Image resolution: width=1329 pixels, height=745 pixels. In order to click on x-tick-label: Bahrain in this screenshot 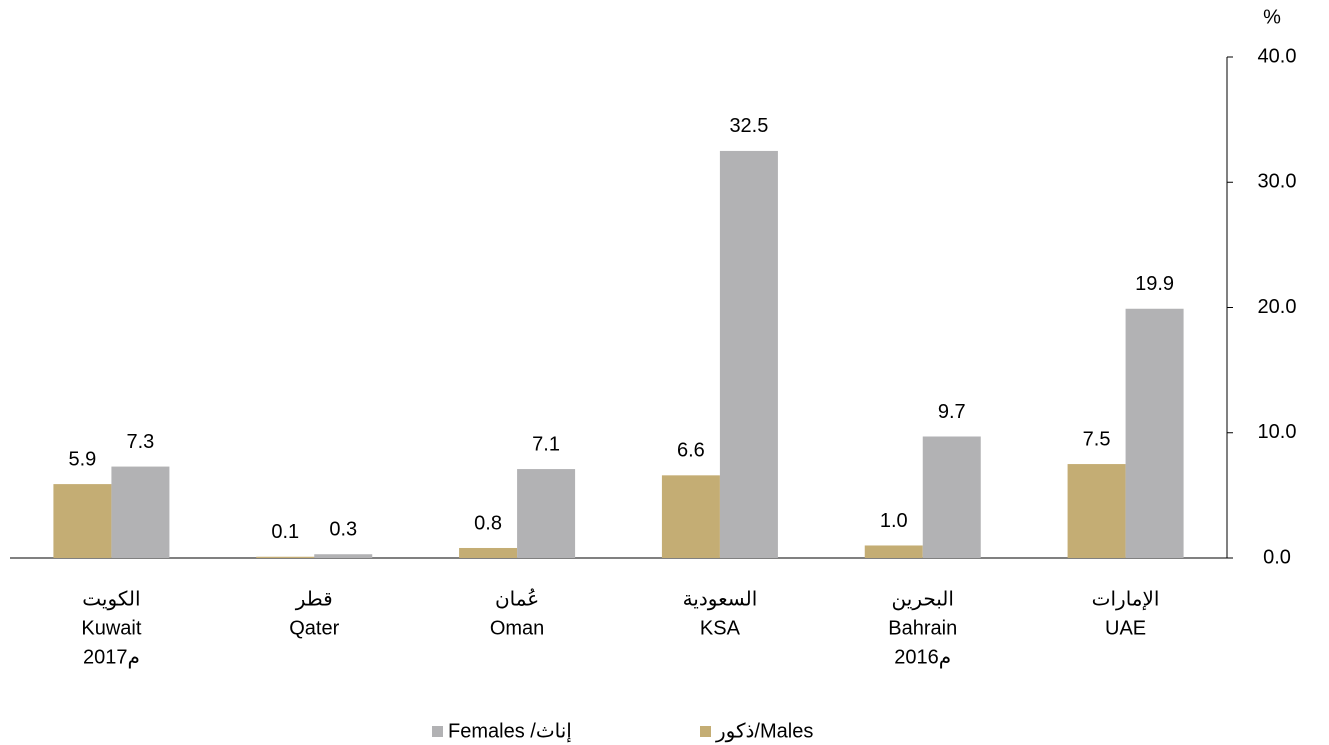, I will do `click(922, 628)`.